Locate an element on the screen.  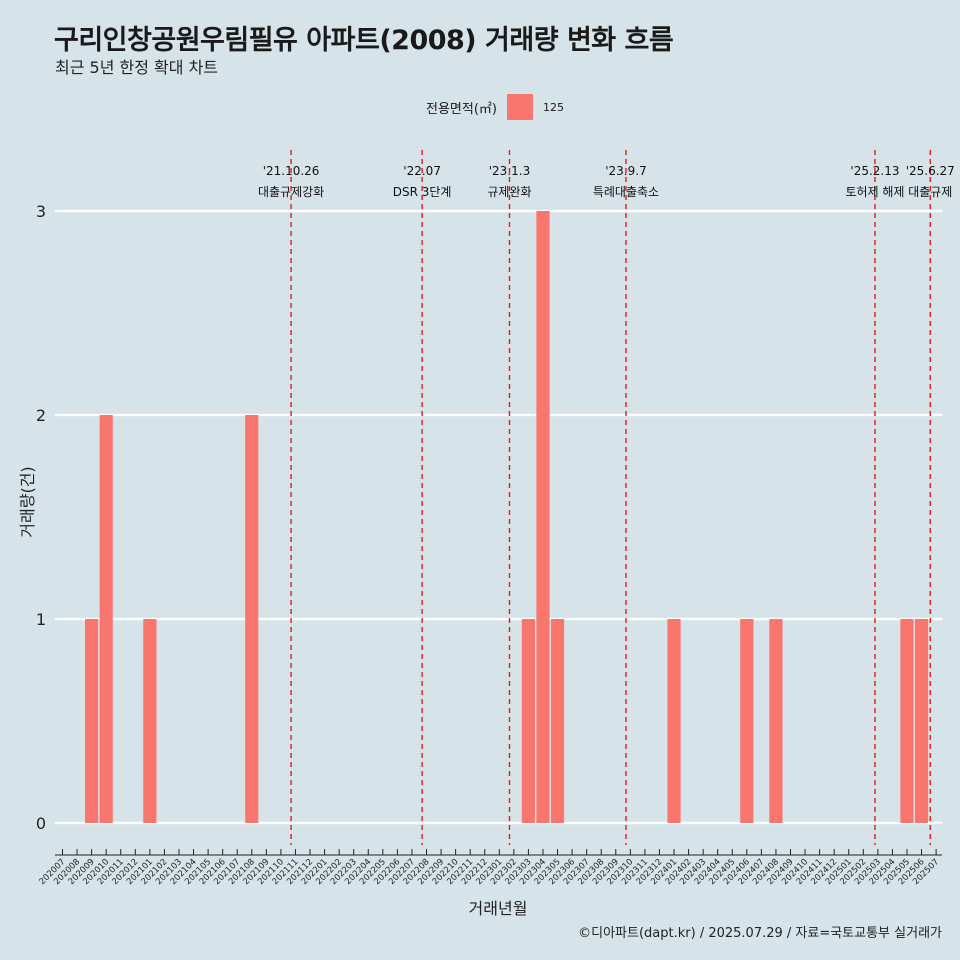
event-date-label: '21.10.26 is located at coordinates (291, 171).